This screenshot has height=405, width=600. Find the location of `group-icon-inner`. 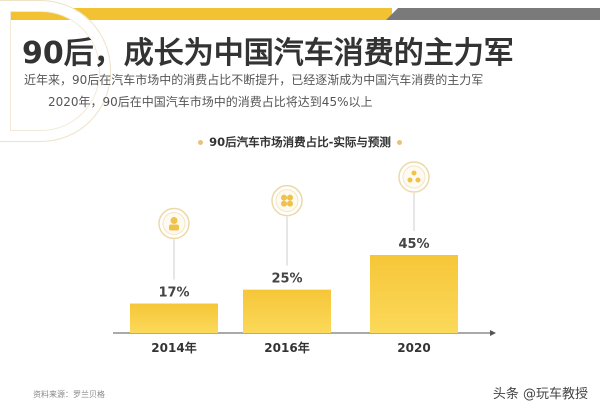

group-icon-inner is located at coordinates (287, 201).